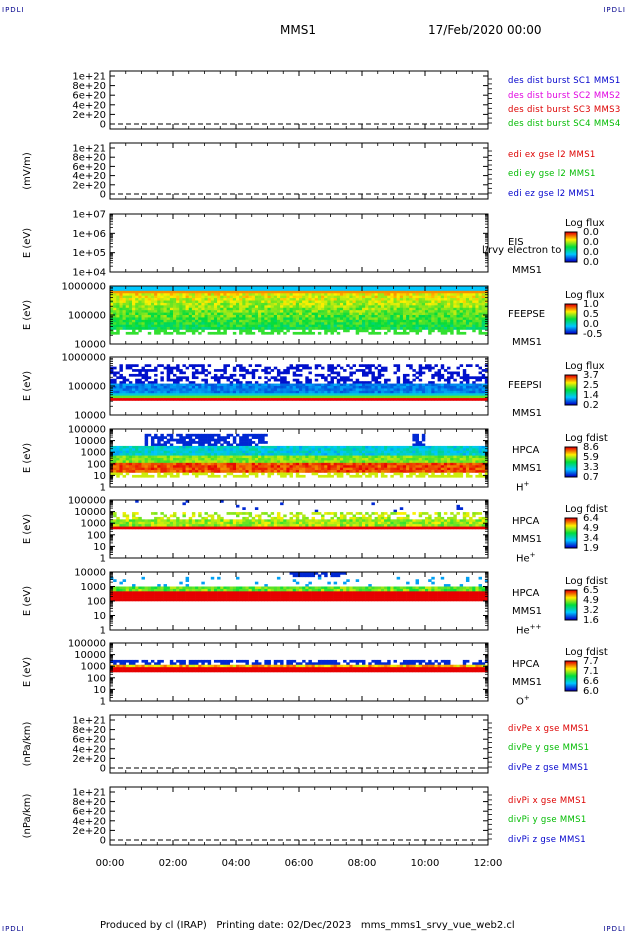 The height and width of the screenshot is (934, 630). What do you see at coordinates (571, 319) in the screenshot?
I see `colorbar` at bounding box center [571, 319].